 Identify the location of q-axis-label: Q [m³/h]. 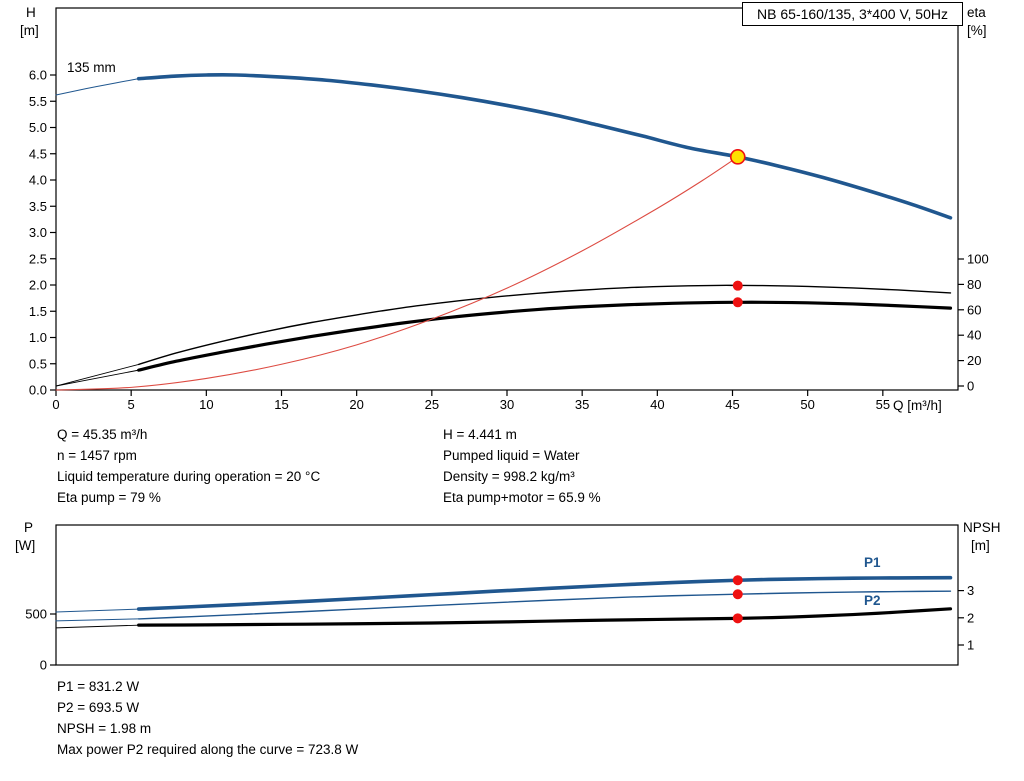
(917, 405).